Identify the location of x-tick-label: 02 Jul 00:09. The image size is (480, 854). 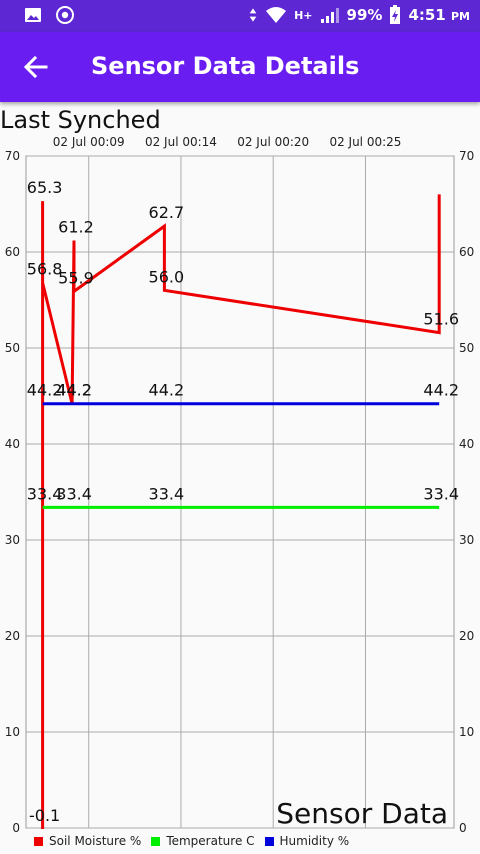
(89, 142).